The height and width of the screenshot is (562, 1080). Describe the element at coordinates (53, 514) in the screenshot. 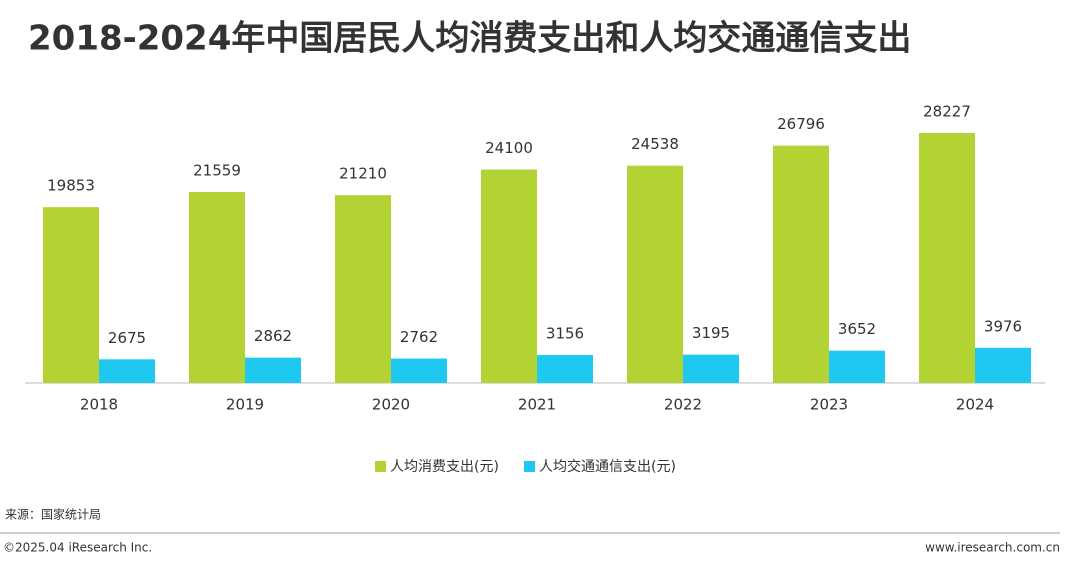

I see `source: 来源：国家统计局` at that location.